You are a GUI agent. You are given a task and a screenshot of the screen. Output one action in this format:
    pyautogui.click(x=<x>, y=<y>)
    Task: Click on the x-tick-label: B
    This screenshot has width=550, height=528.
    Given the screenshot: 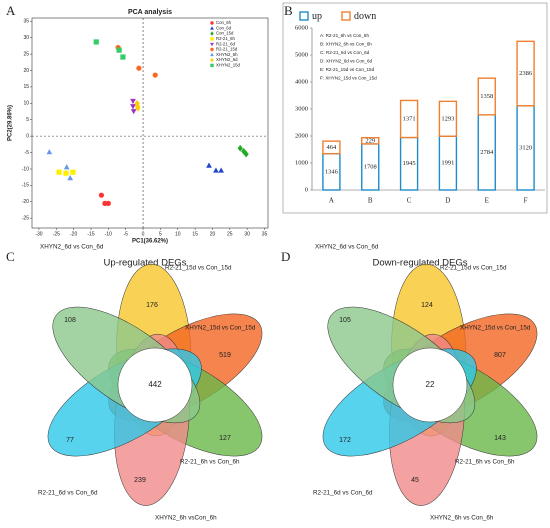 What is the action you would take?
    pyautogui.click(x=370, y=201)
    